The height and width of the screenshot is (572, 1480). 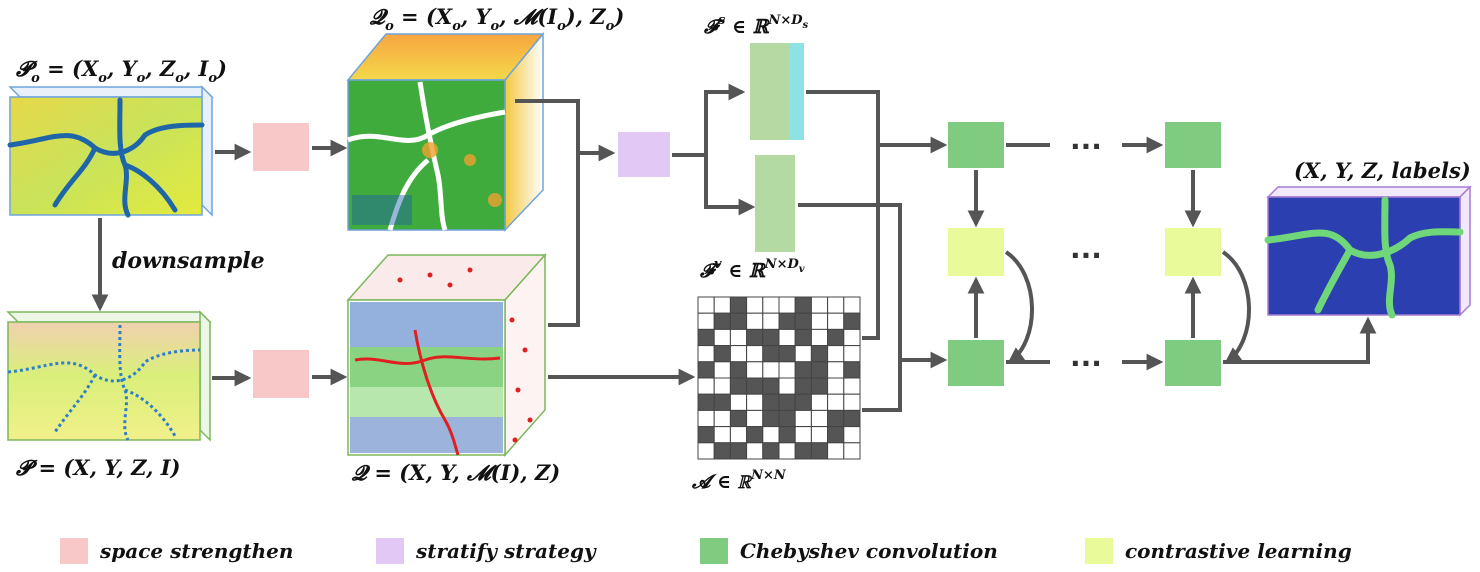 I want to click on chebyshev-block-1-top, so click(x=976, y=145).